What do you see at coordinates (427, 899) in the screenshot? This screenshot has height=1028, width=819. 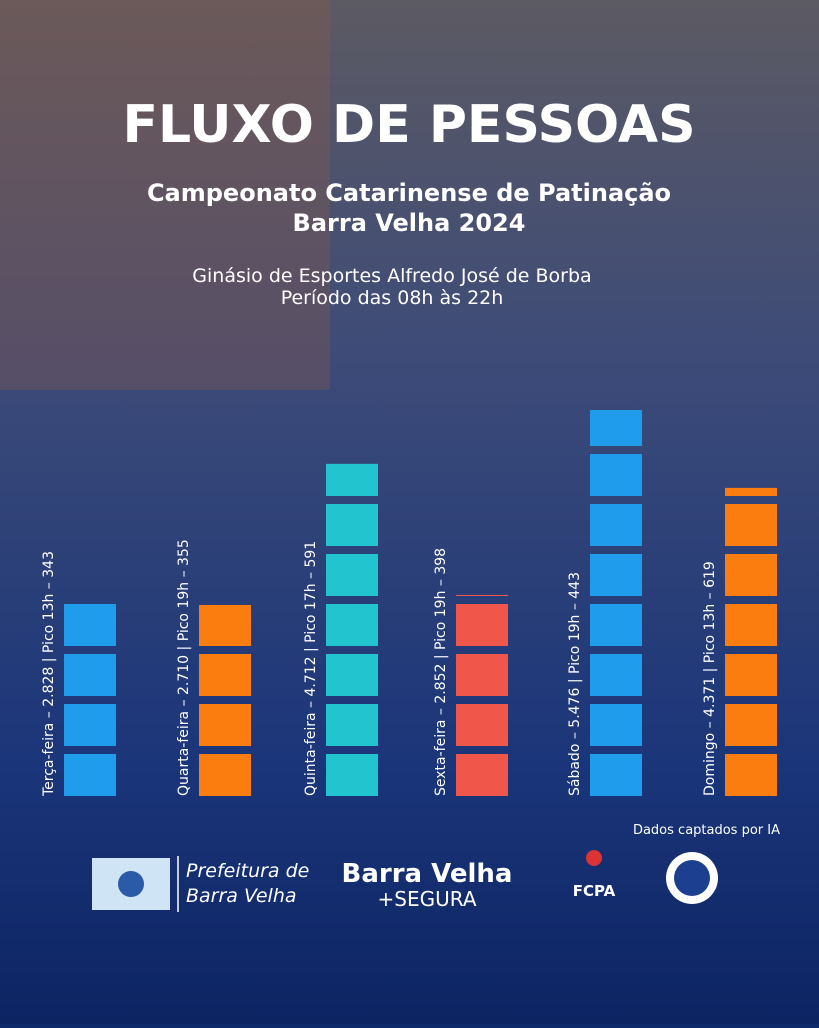 I see `program-tag: +SEGURA` at bounding box center [427, 899].